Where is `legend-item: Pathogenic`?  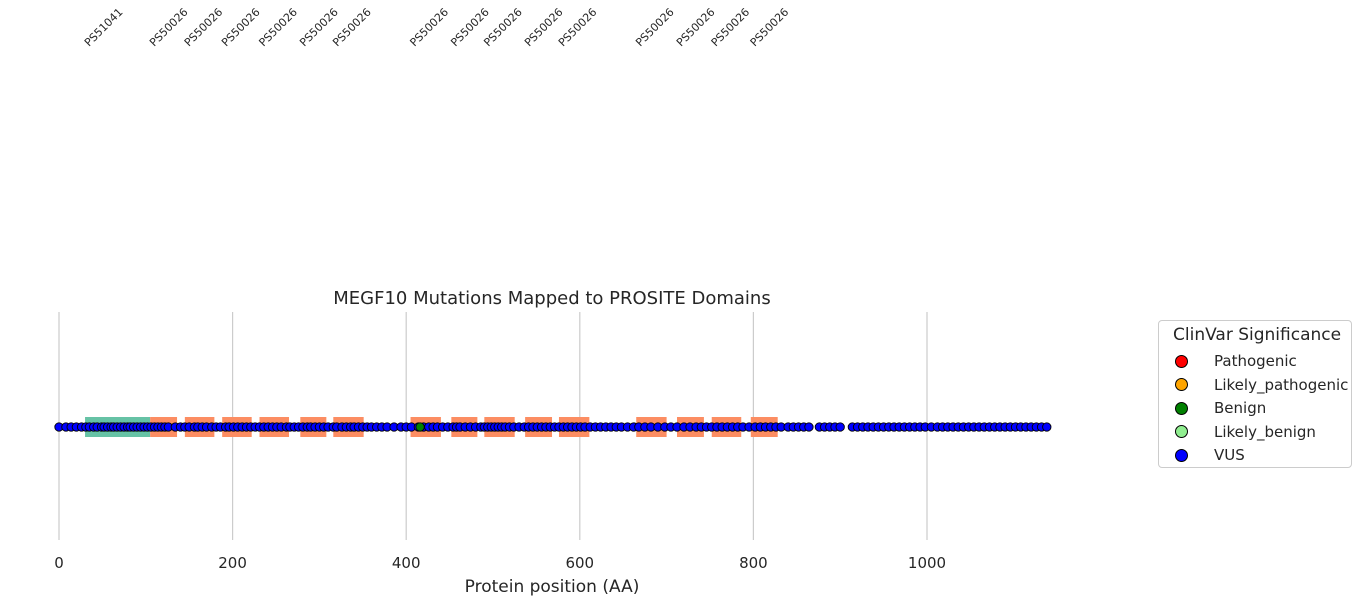 legend-item: Pathogenic is located at coordinates (1236, 361).